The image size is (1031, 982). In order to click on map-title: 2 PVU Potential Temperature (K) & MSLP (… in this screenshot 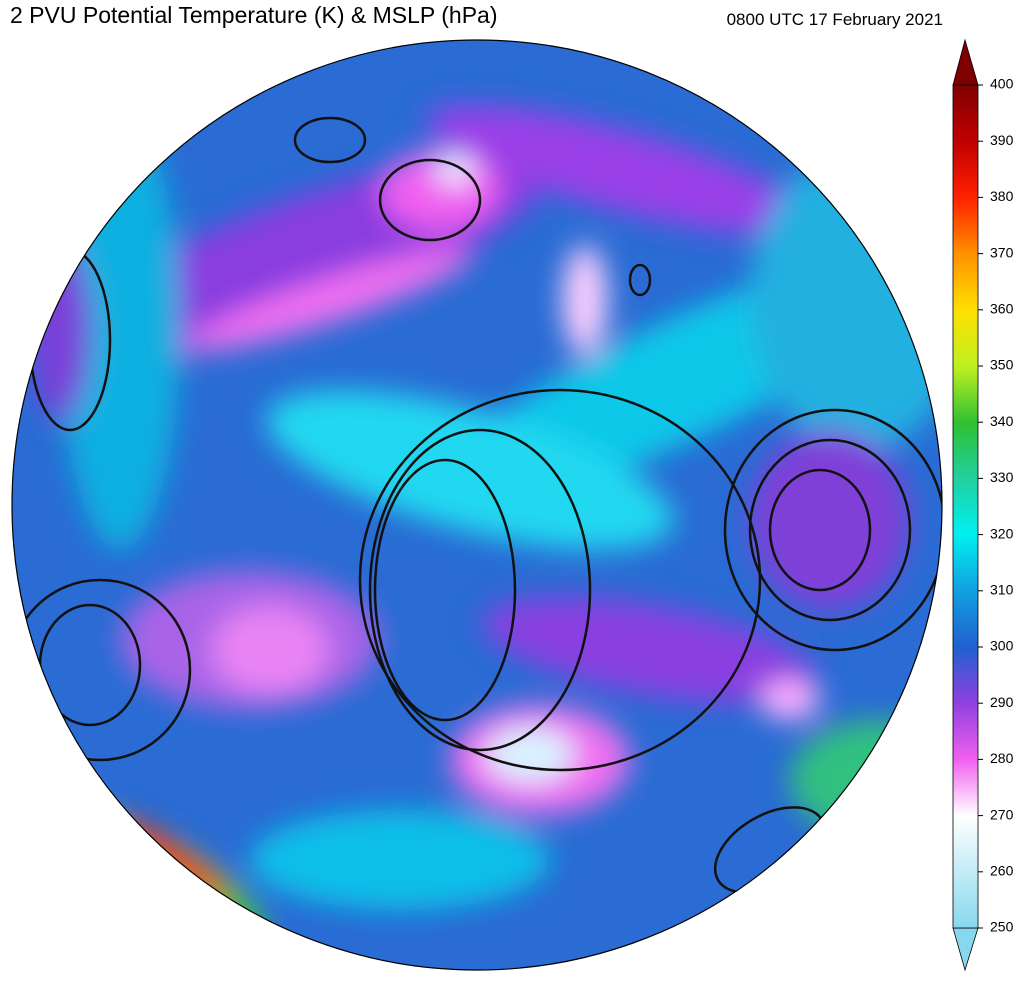, I will do `click(253, 15)`.